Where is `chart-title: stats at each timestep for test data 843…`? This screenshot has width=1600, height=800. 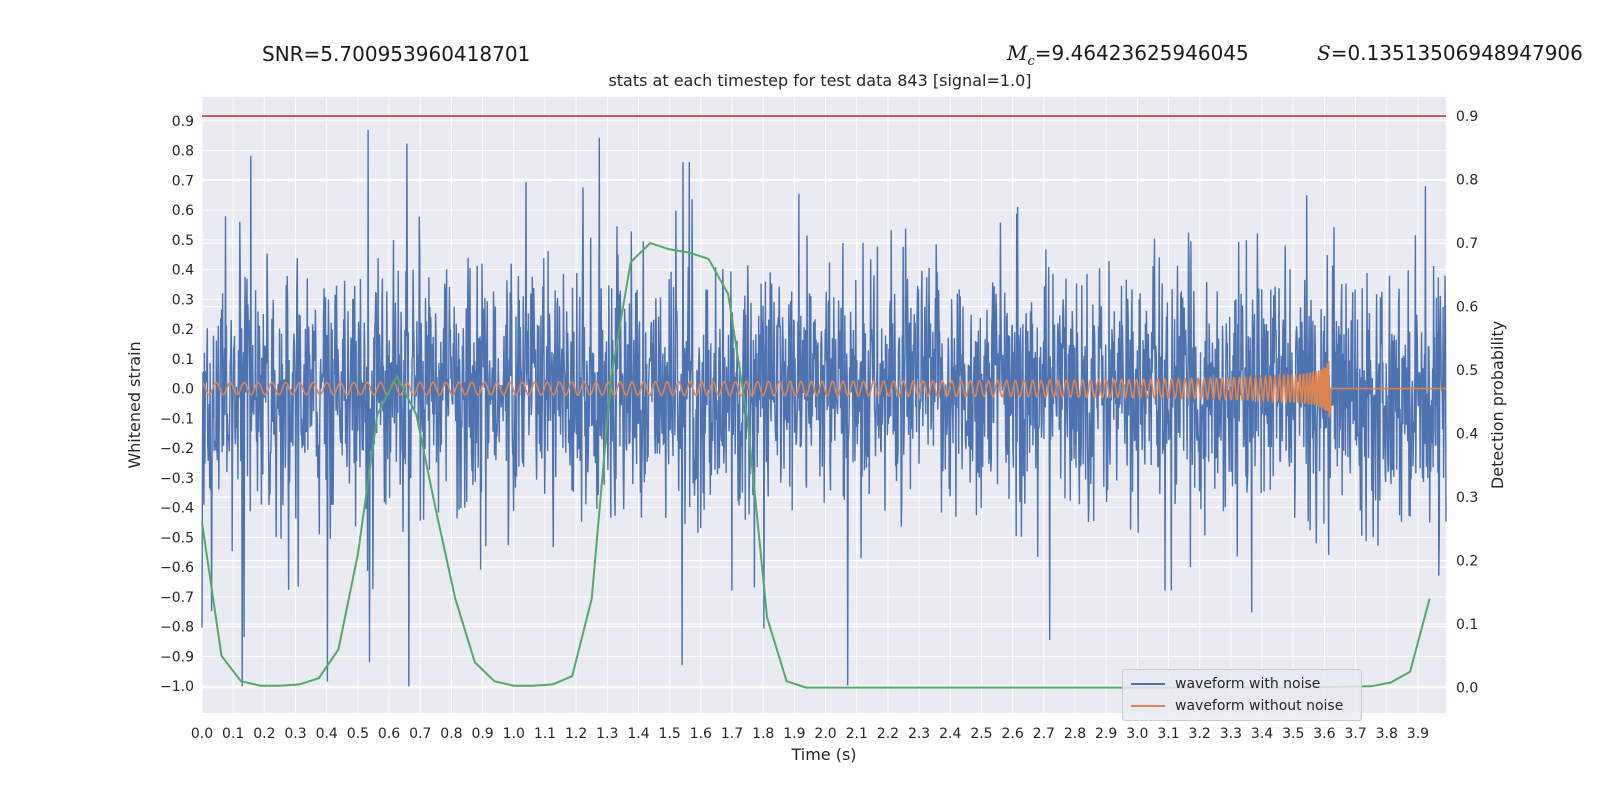 chart-title: stats at each timestep for test data 843… is located at coordinates (820, 80).